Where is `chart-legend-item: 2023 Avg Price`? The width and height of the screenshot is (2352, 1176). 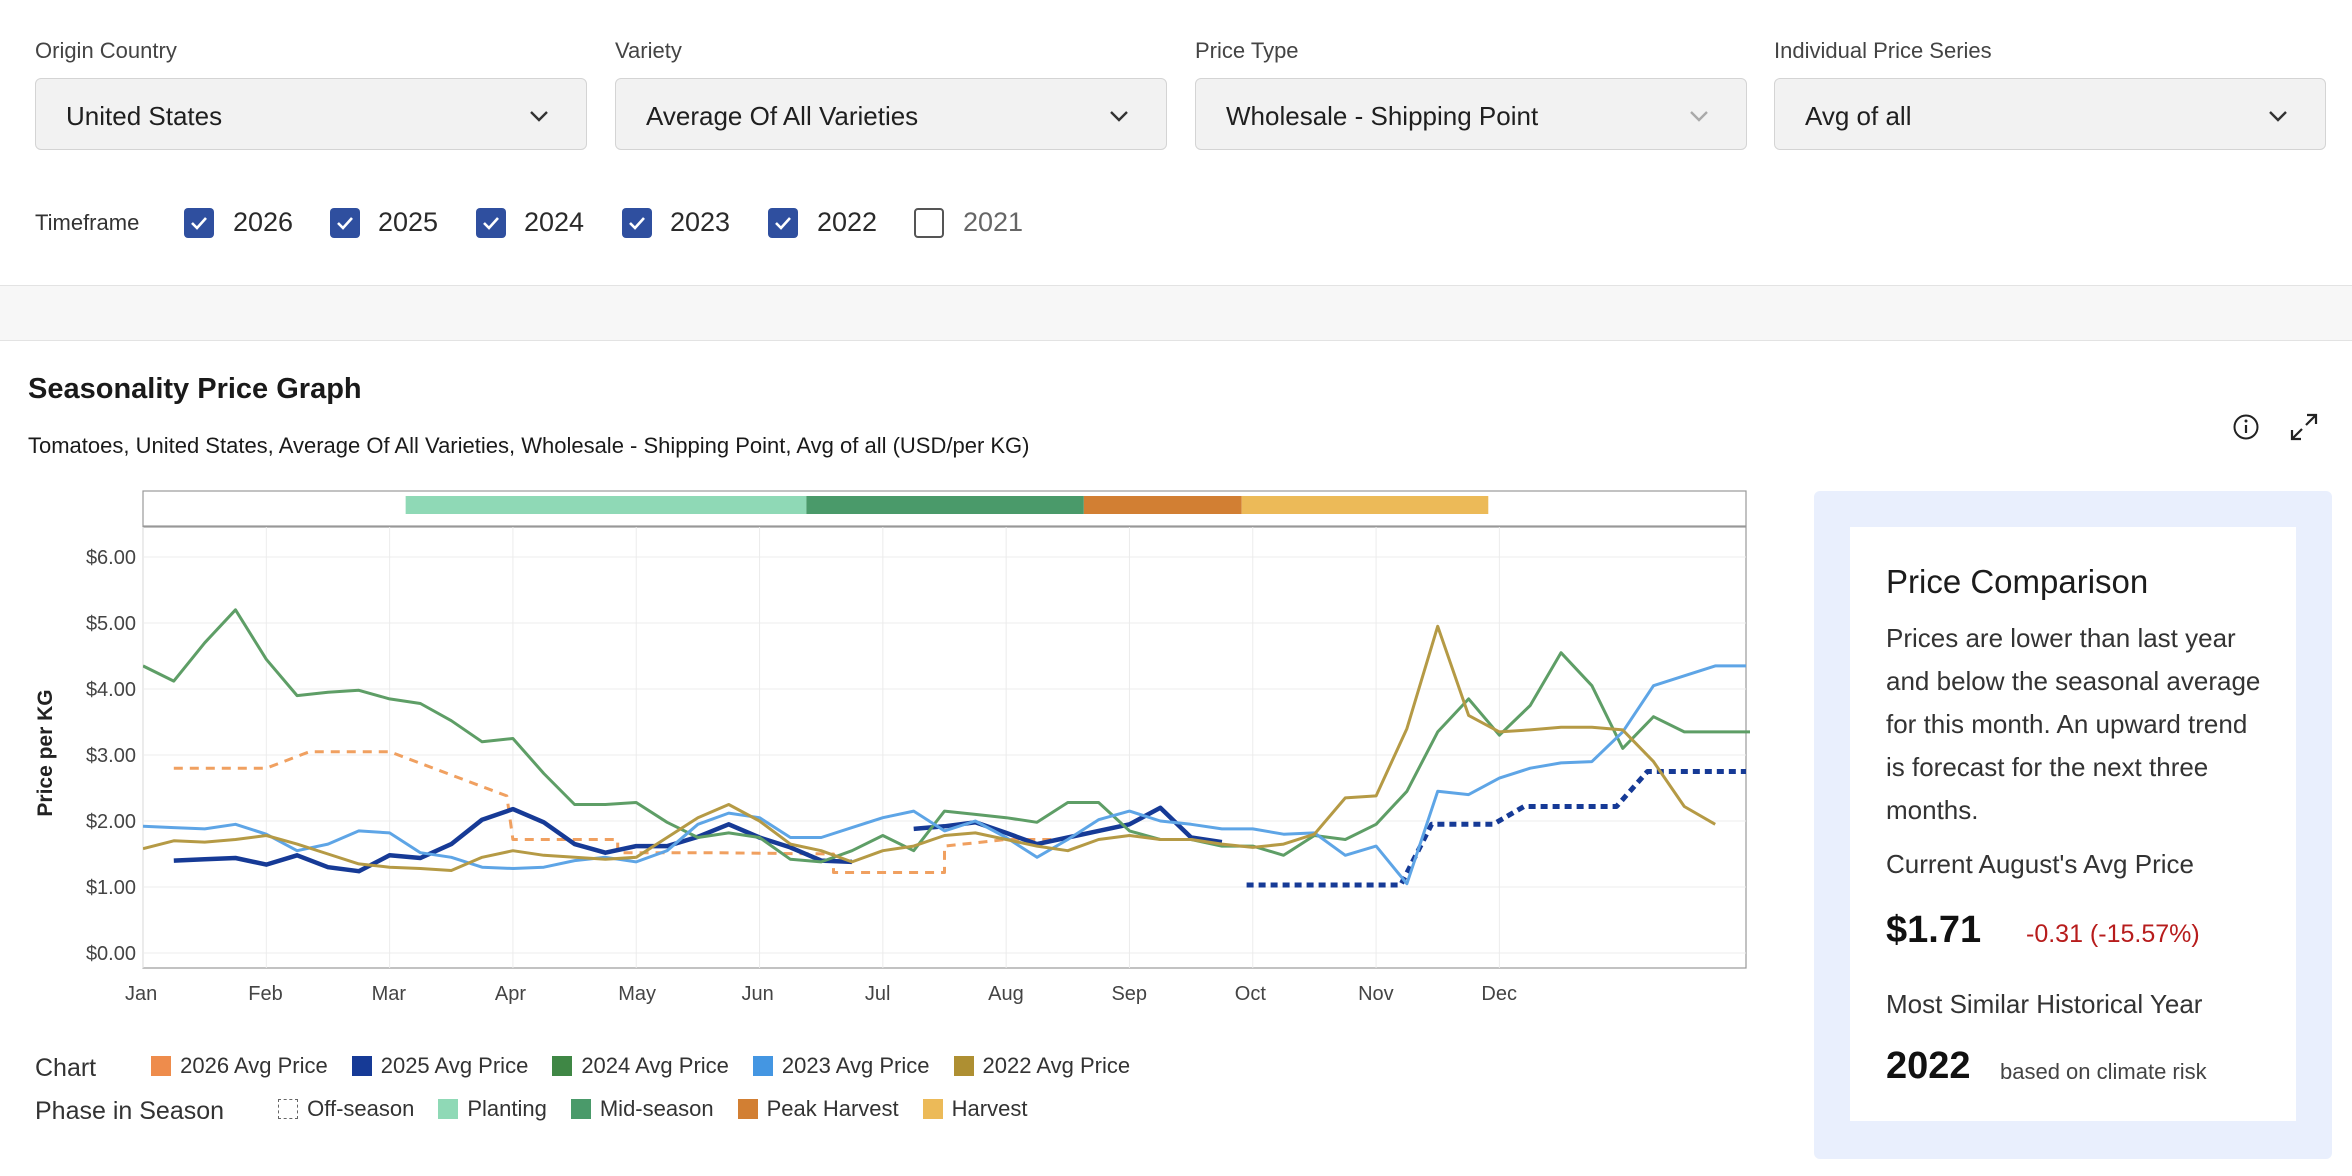 chart-legend-item: 2023 Avg Price is located at coordinates (841, 1066).